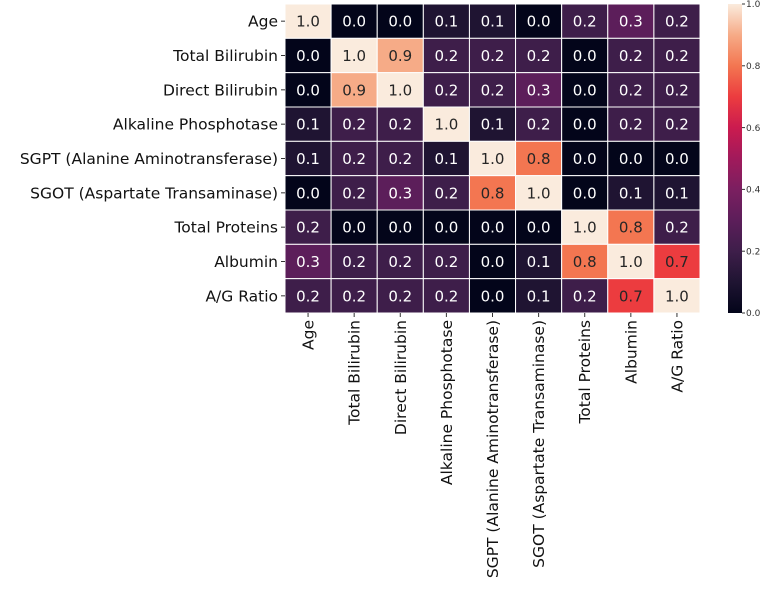 This screenshot has width=764, height=600. I want to click on colorbar-tick-label: 0.6, so click(753, 129).